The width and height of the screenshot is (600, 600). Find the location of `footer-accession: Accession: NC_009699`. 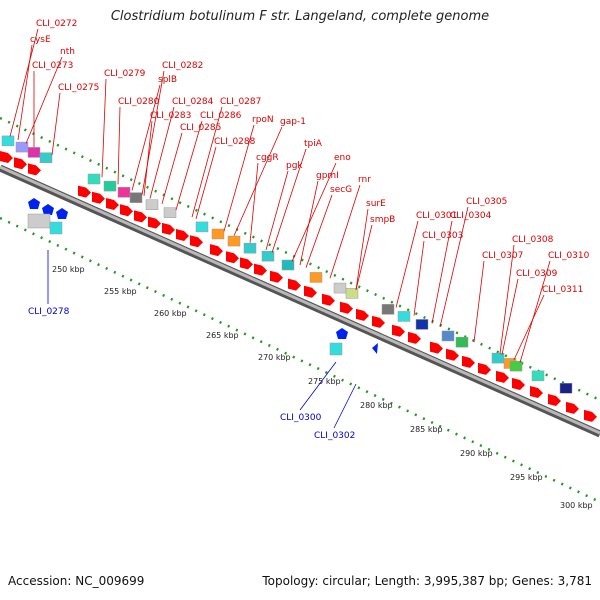

footer-accession: Accession: NC_009699 is located at coordinates (76, 581).